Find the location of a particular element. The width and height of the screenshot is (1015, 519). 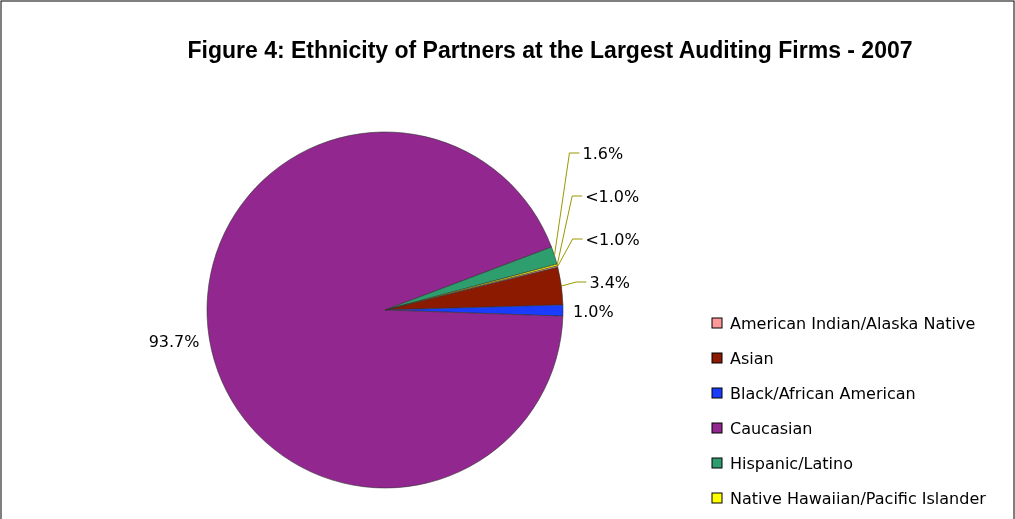

data-label: 1.0% is located at coordinates (593, 311).